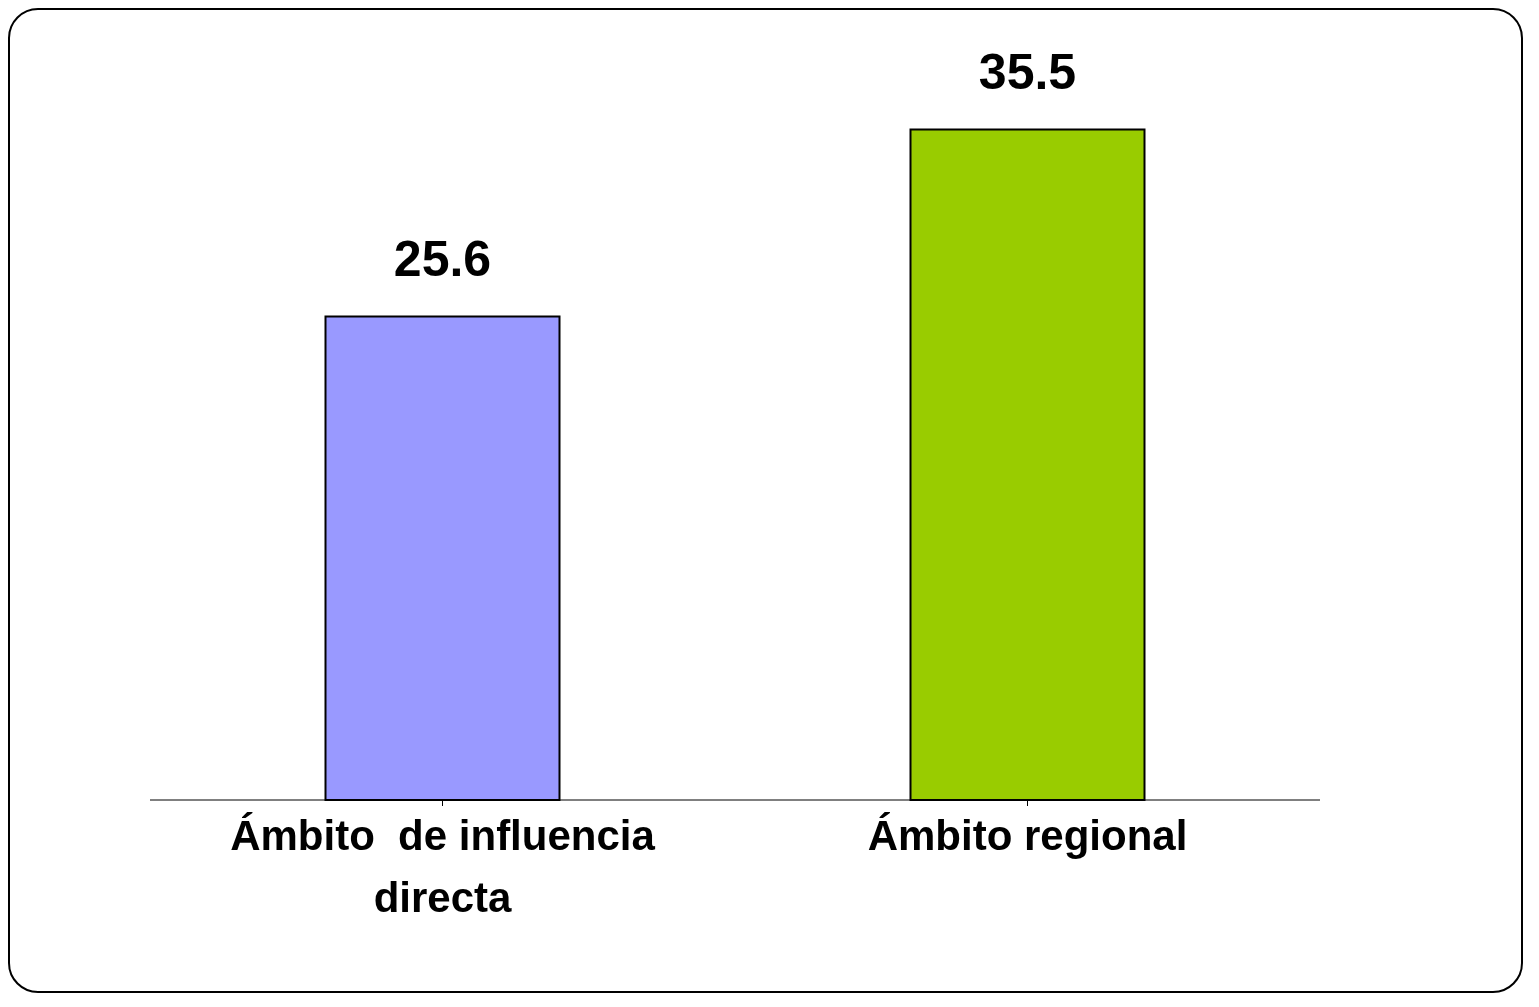 The image size is (1539, 1007). What do you see at coordinates (443, 866) in the screenshot?
I see `x-tick-label: Ámbito de influencia directa` at bounding box center [443, 866].